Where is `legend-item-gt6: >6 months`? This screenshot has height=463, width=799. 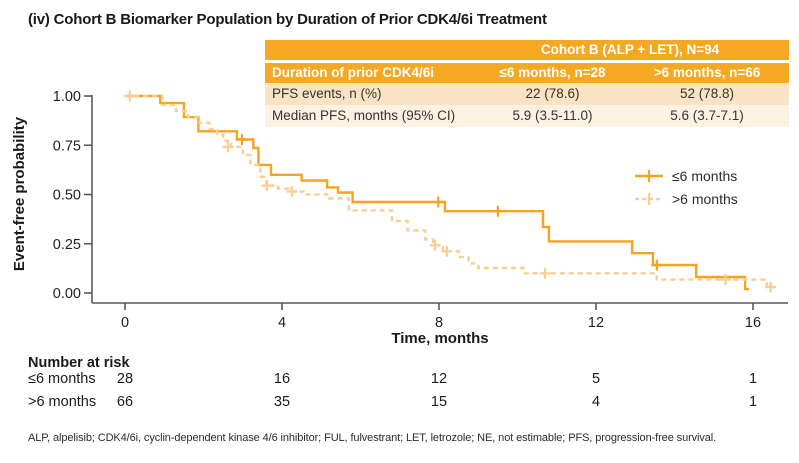 legend-item-gt6: >6 months is located at coordinates (686, 199).